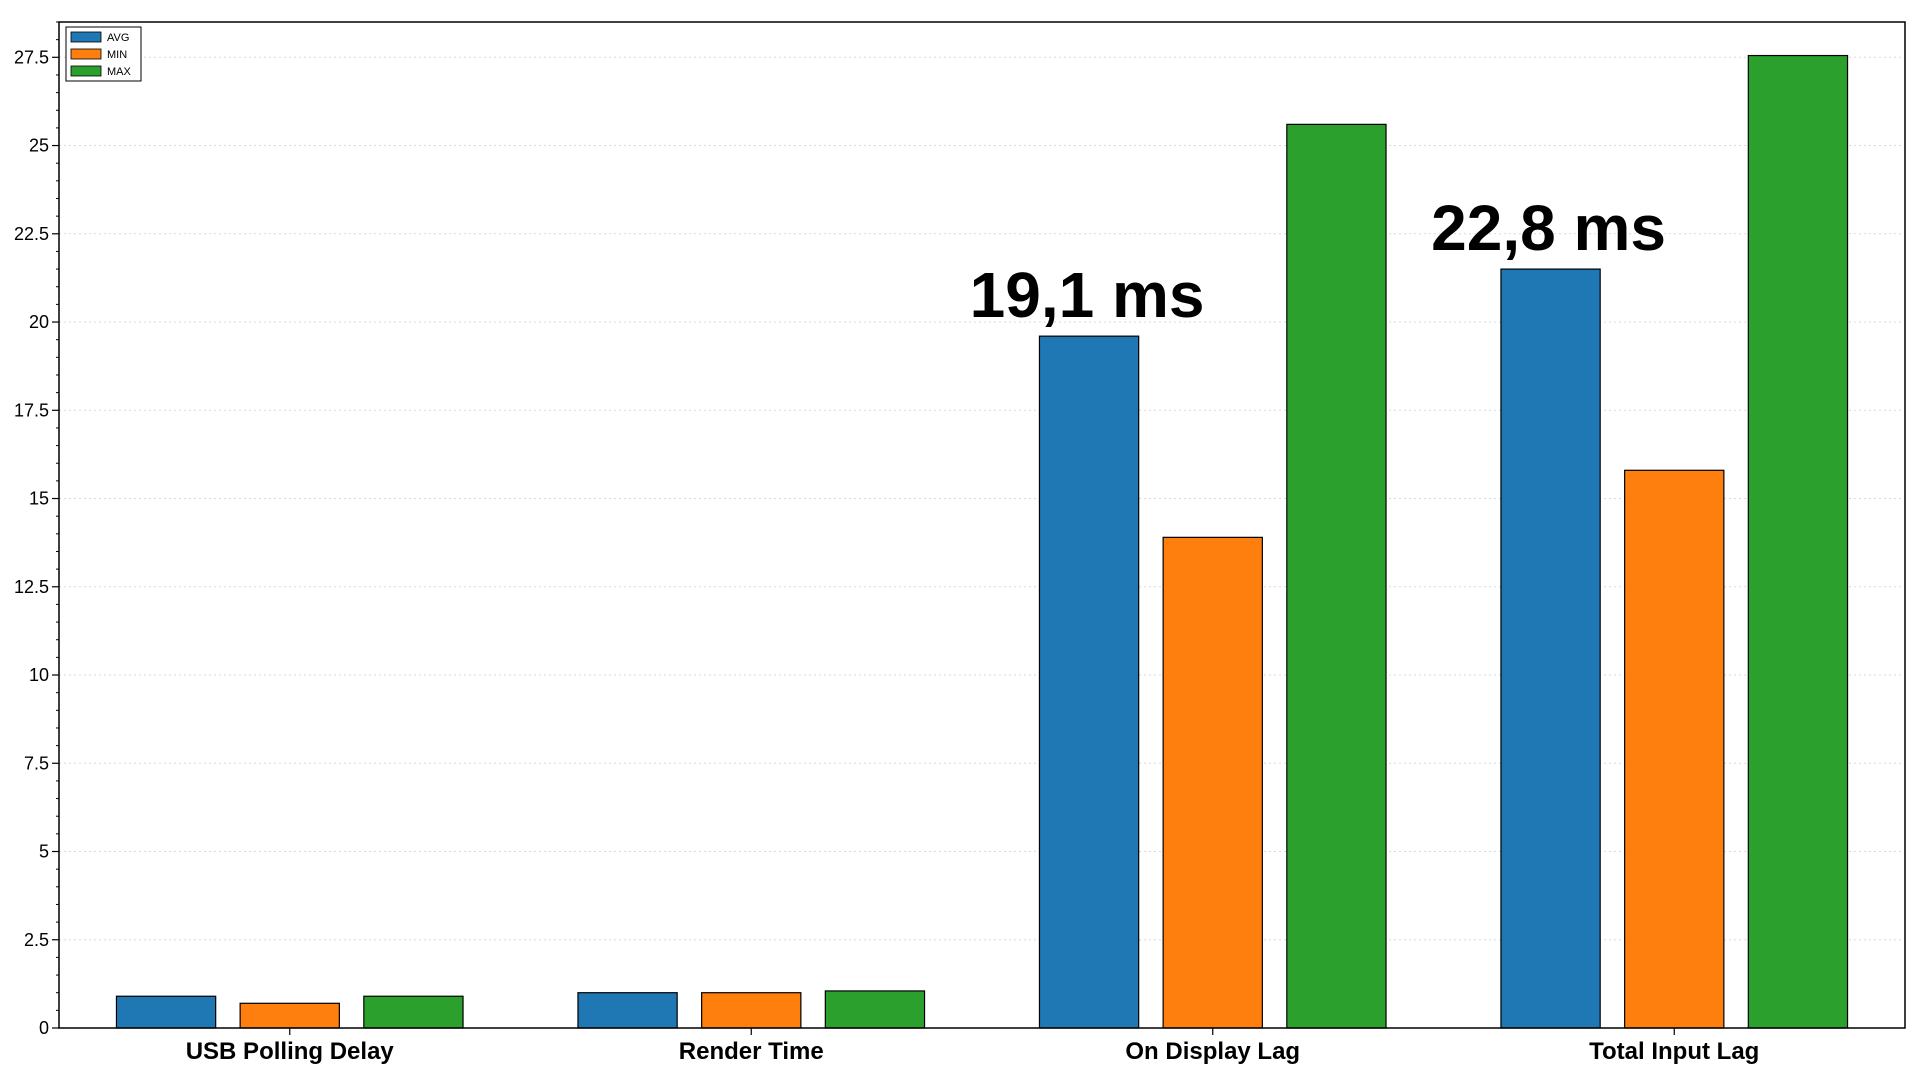 The width and height of the screenshot is (1920, 1080). I want to click on legend-swatch-min, so click(86, 54).